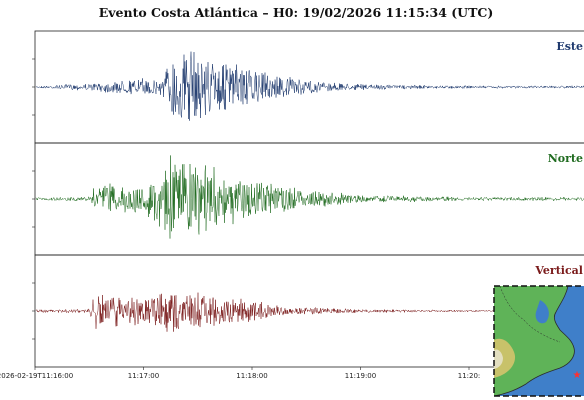 The image size is (584, 400). Describe the element at coordinates (505, 358) in the screenshot. I see `map-highlands` at that location.